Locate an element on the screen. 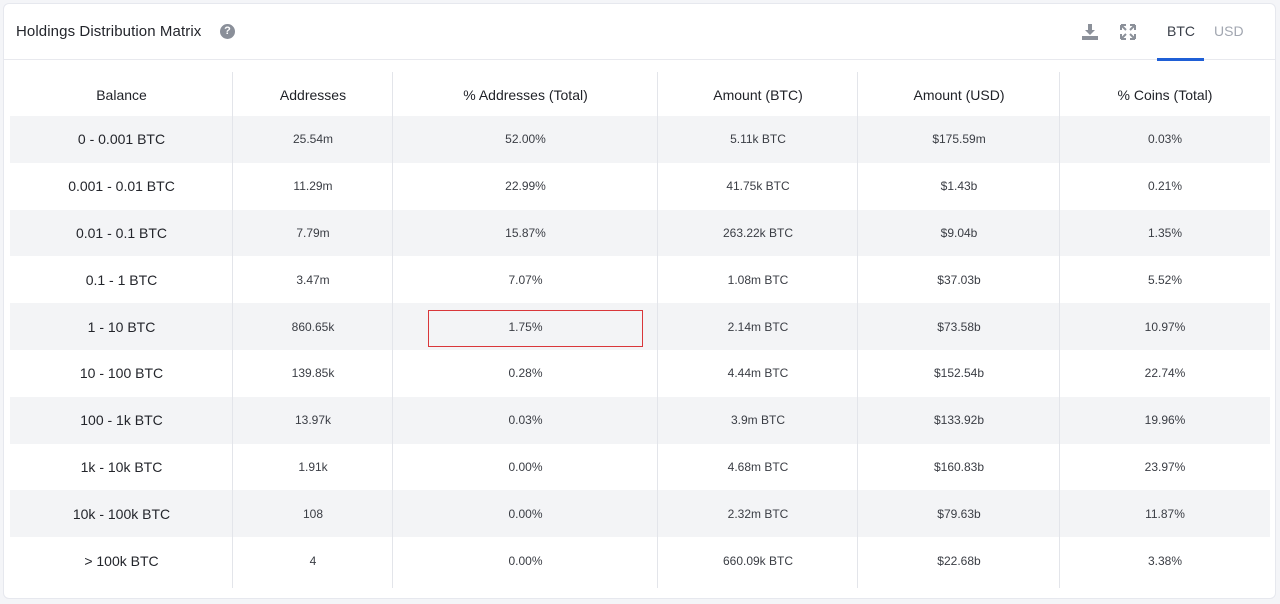 The width and height of the screenshot is (1280, 604). tab-usd: USD is located at coordinates (1229, 31).